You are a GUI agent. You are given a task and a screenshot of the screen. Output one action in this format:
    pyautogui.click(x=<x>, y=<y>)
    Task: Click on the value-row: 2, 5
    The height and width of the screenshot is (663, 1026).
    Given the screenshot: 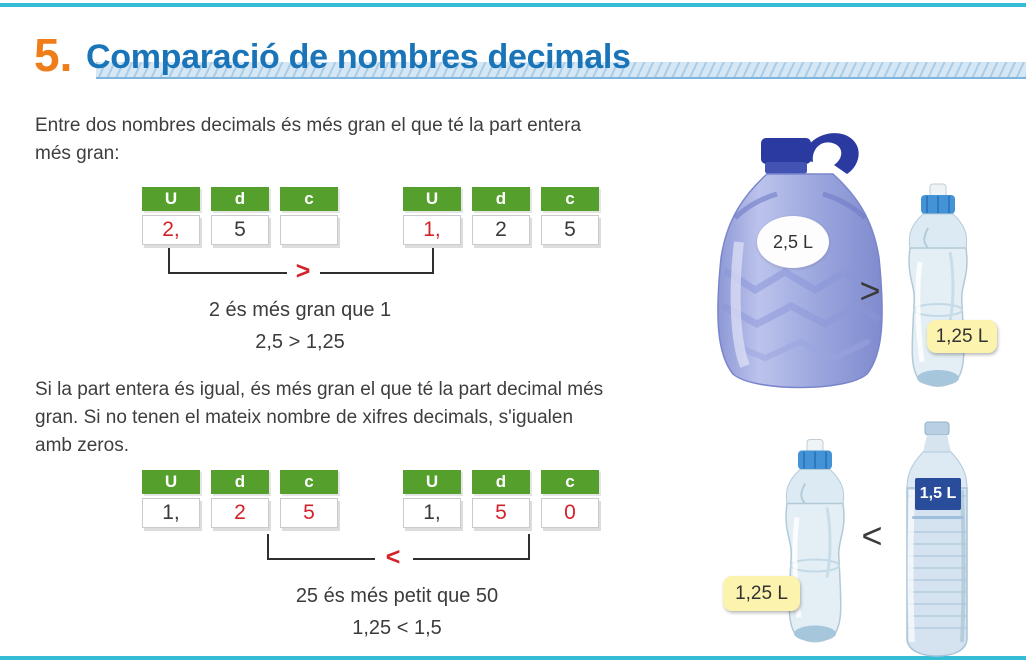 What is the action you would take?
    pyautogui.click(x=240, y=230)
    